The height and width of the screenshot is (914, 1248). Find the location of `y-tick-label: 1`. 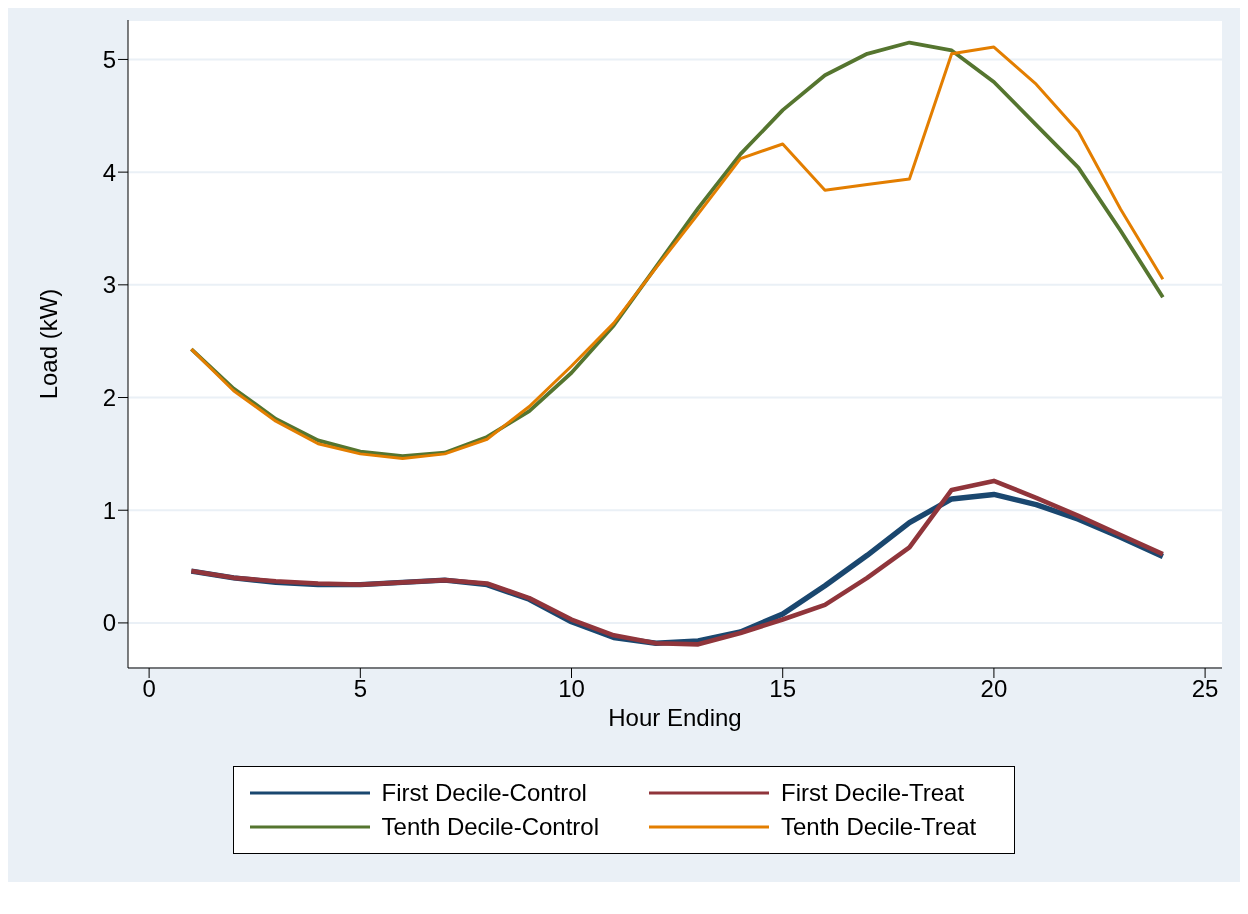

y-tick-label: 1 is located at coordinates (109, 510).